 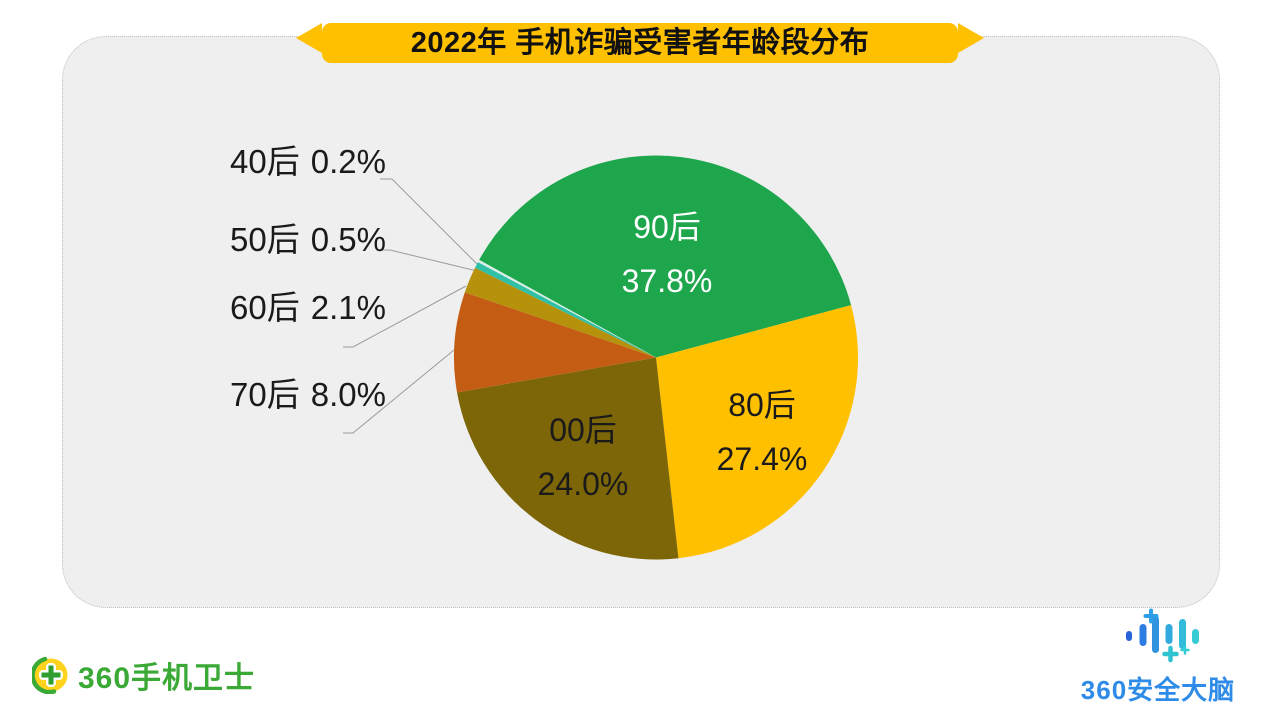 I want to click on brain-wave-bars-icon, so click(x=1162, y=635).